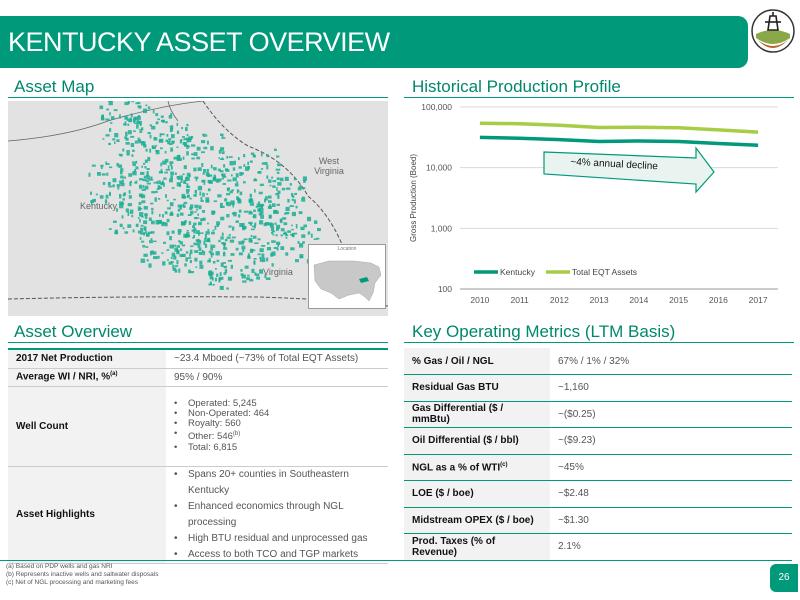 The height and width of the screenshot is (600, 800). I want to click on us-map-icon, so click(347, 281).